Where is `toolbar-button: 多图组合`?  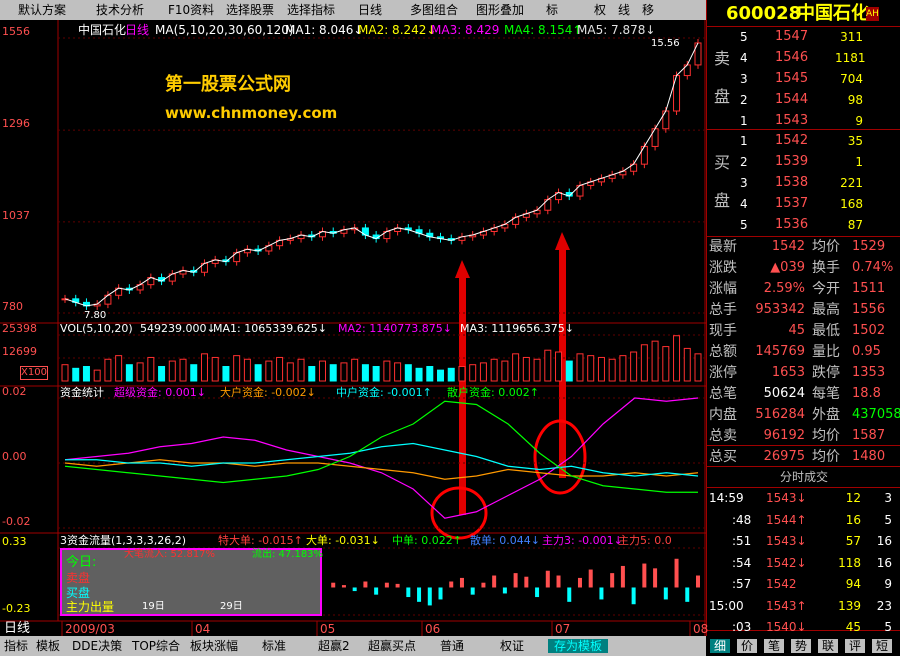 toolbar-button: 多图组合 is located at coordinates (434, 10).